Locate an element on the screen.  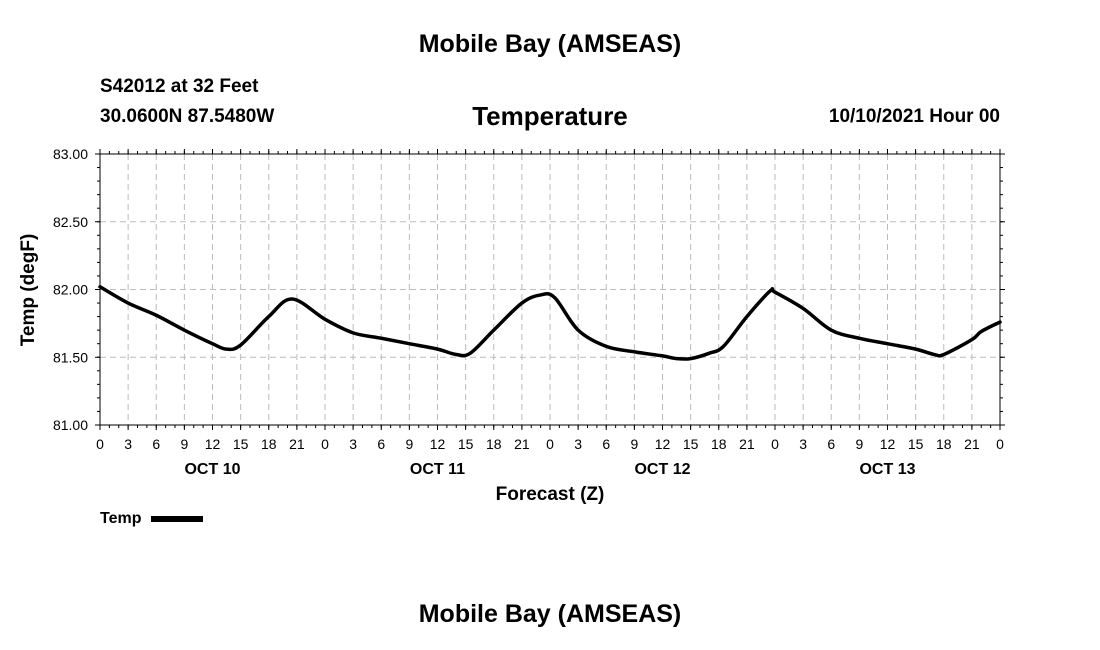
station-label: S42012 at 32 Feet is located at coordinates (179, 86).